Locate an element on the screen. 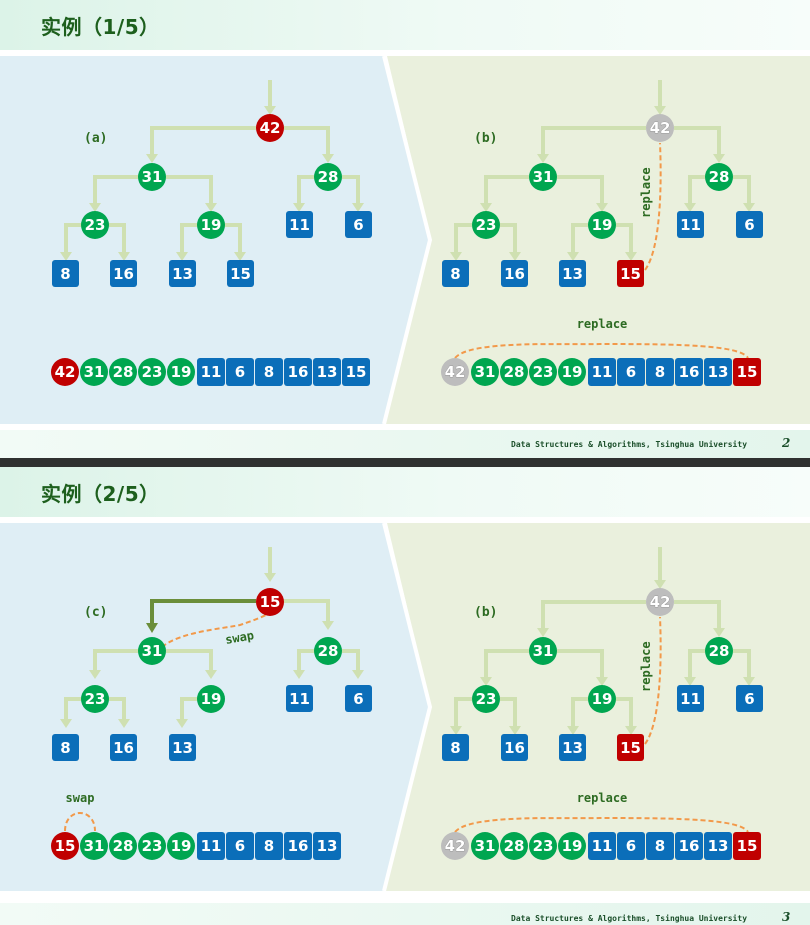 Image resolution: width=810 pixels, height=925 pixels. heap-array-b: 42 31 28 23 19 11 6 8 16 13 15 is located at coordinates (601, 372).